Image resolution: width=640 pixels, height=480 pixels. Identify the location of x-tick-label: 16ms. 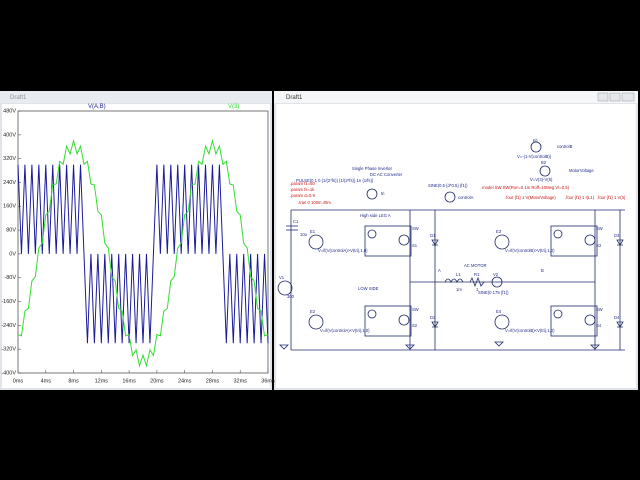
(129, 381).